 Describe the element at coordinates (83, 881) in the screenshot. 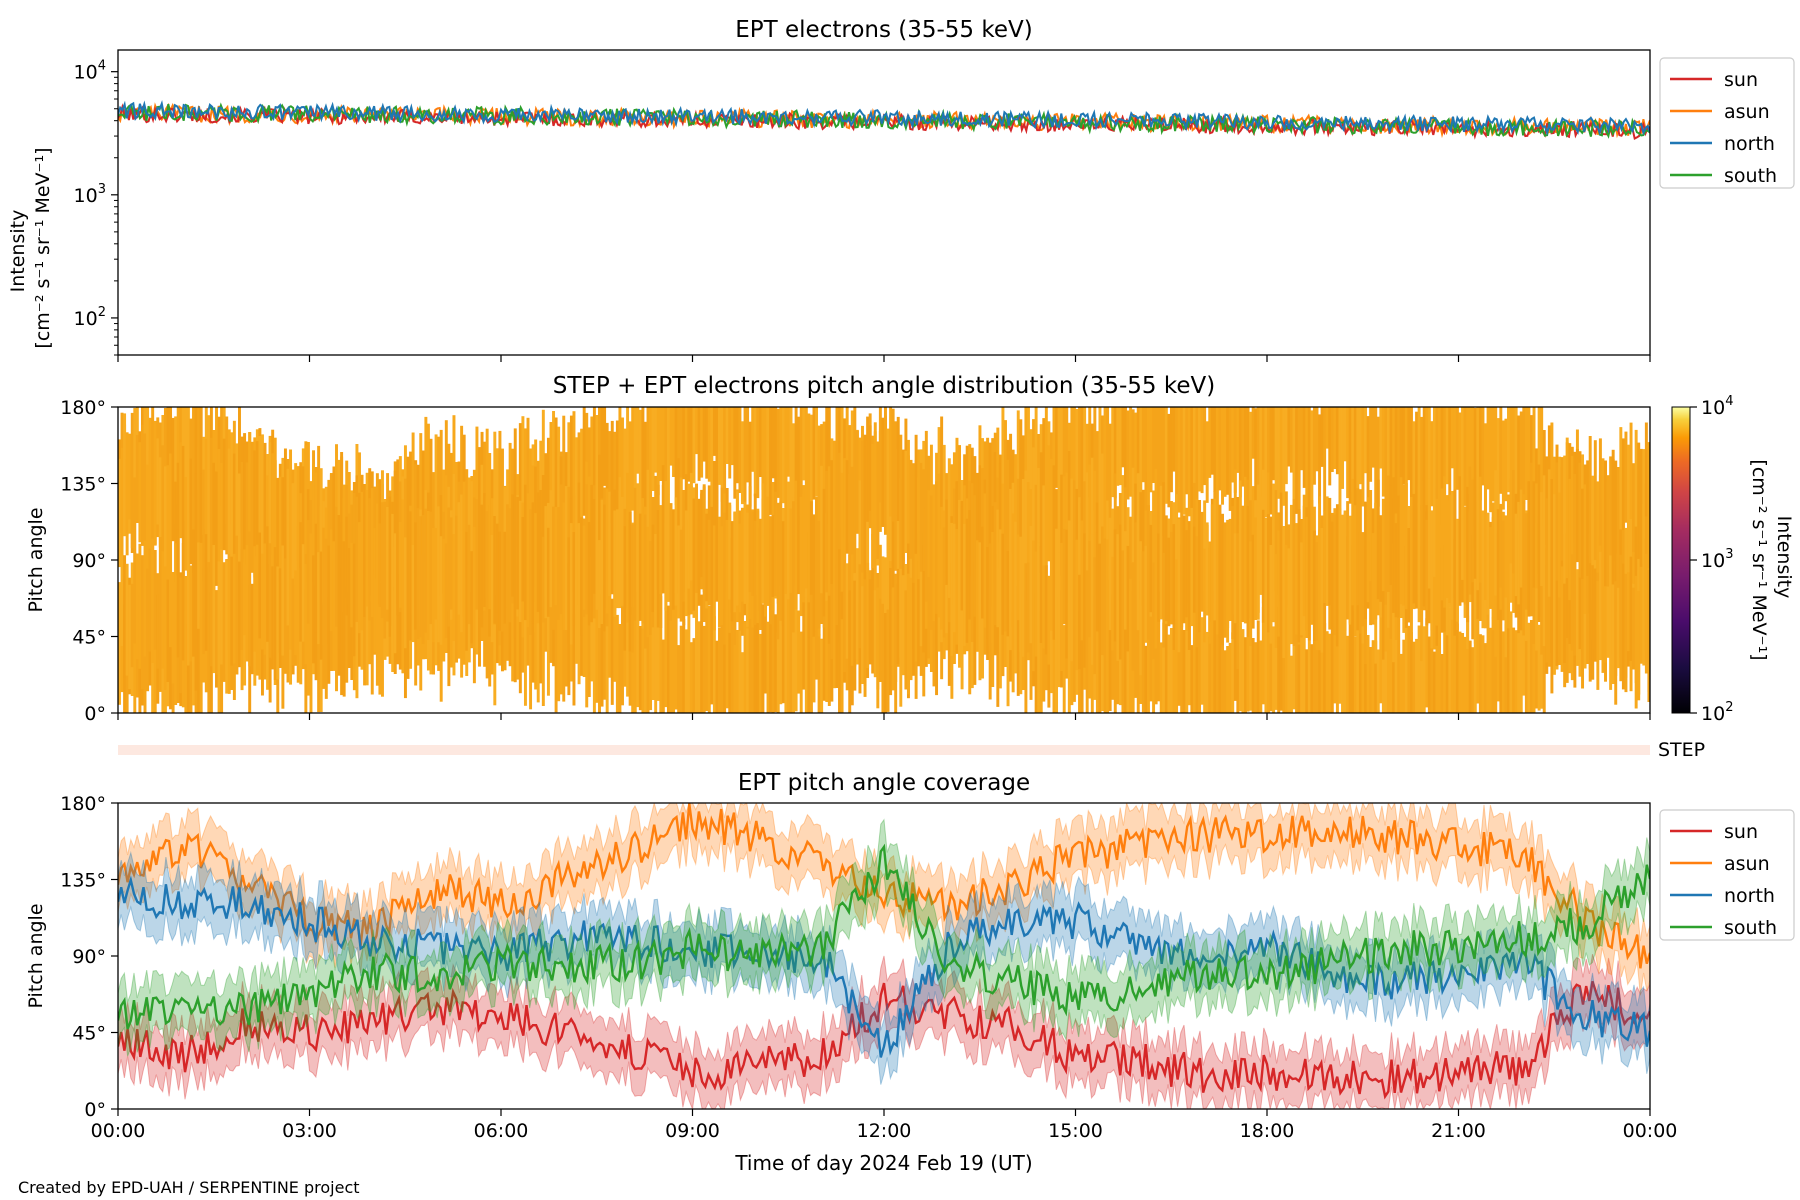

I see `y-tick-label: 135°` at that location.